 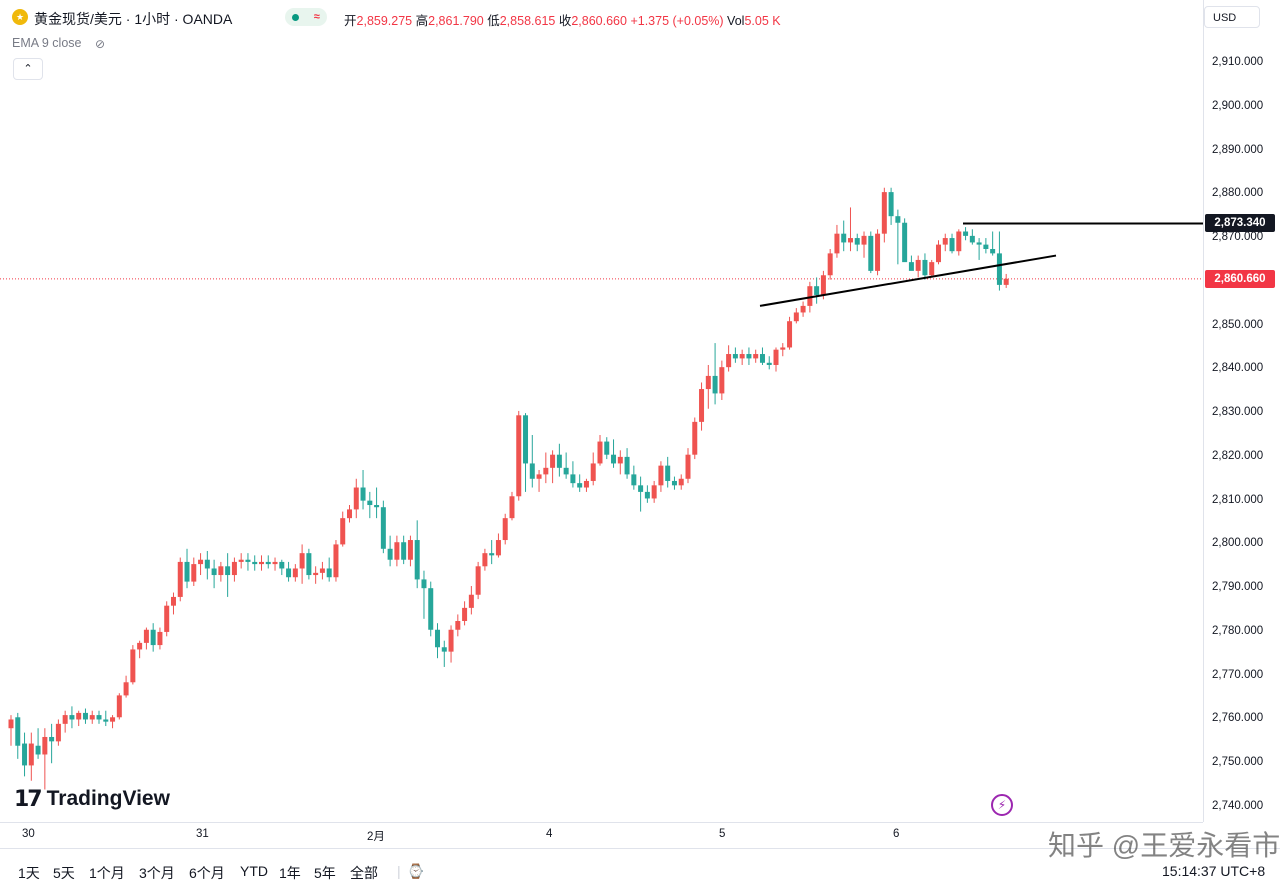 I want to click on range-5y-button: 5年, so click(x=325, y=873).